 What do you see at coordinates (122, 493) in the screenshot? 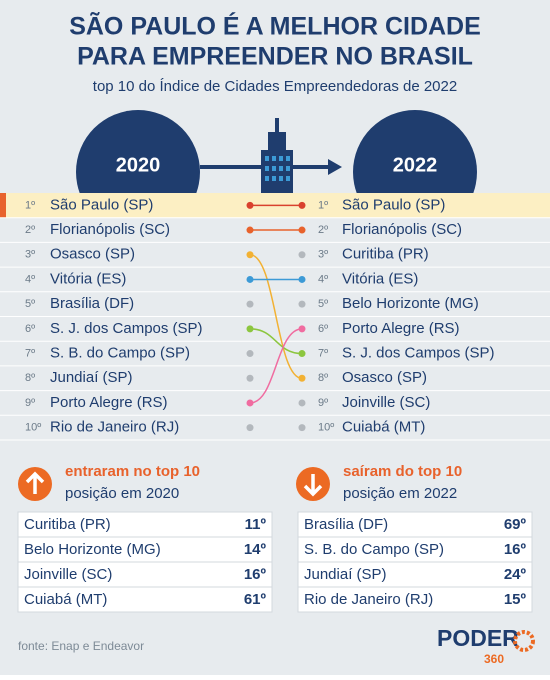
I see `panel-subtitle: posição em 2020` at bounding box center [122, 493].